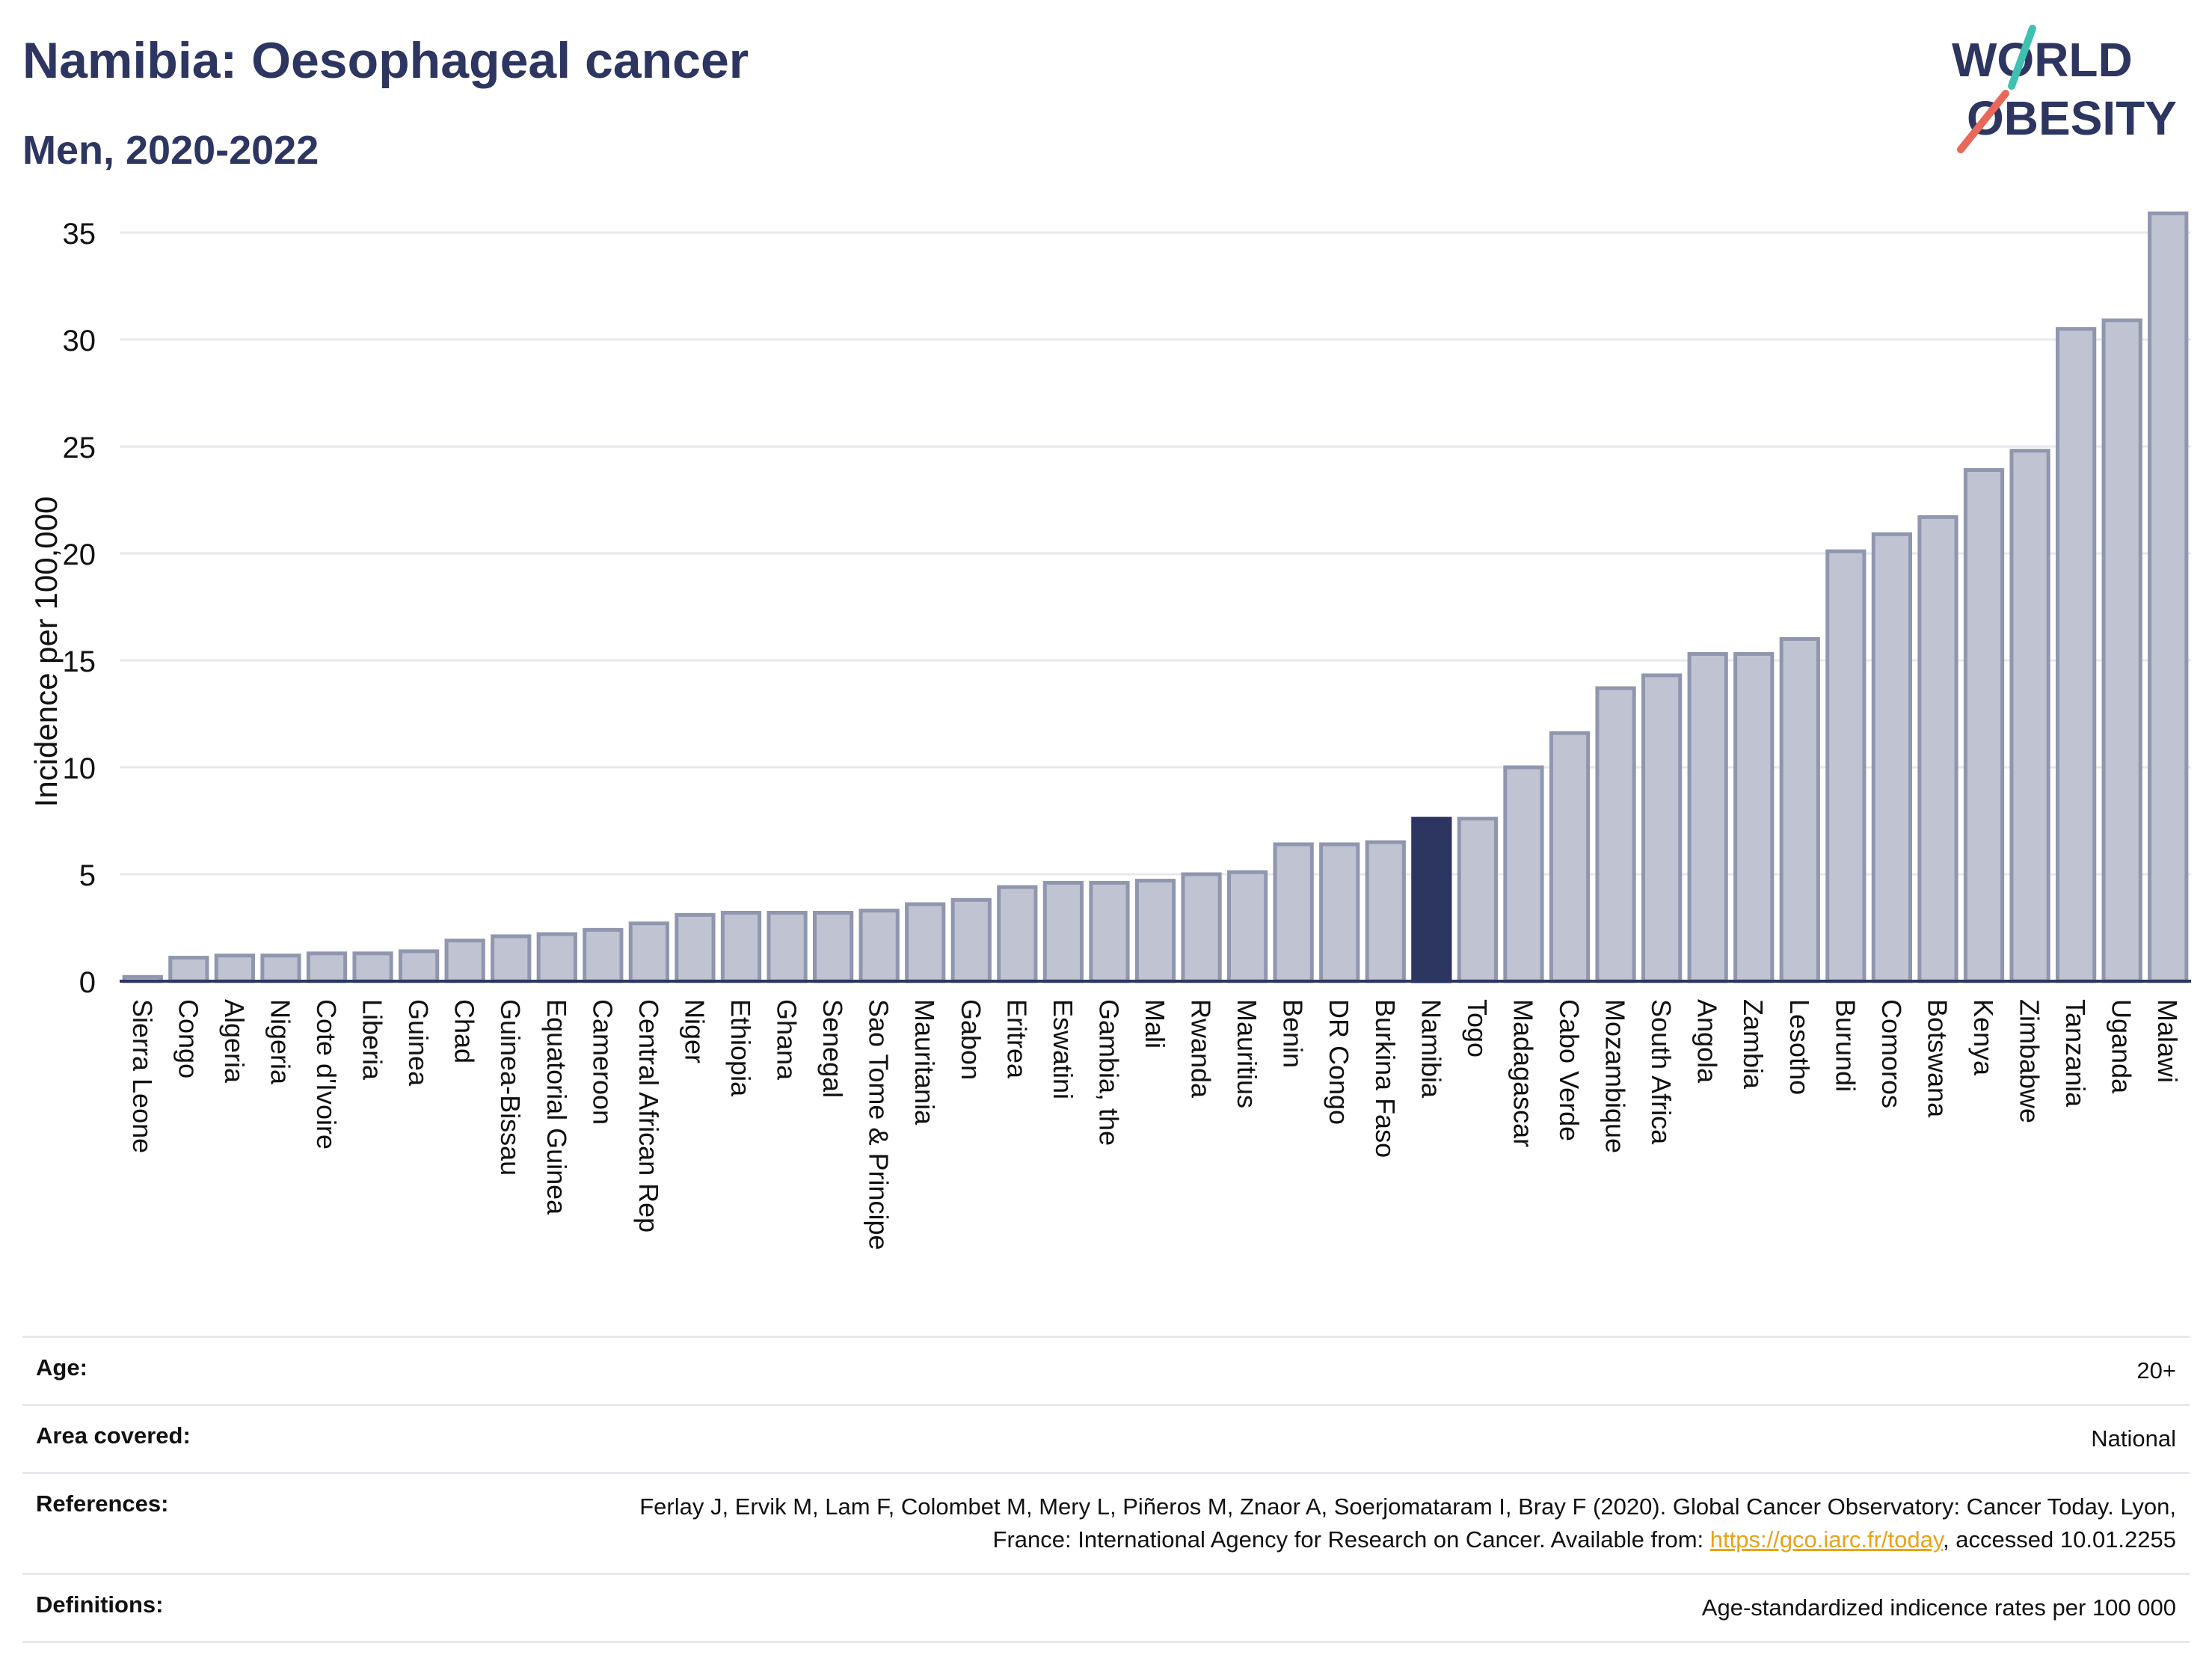 The height and width of the screenshot is (1655, 2212). What do you see at coordinates (79, 234) in the screenshot?
I see `y-tick-label: 35` at bounding box center [79, 234].